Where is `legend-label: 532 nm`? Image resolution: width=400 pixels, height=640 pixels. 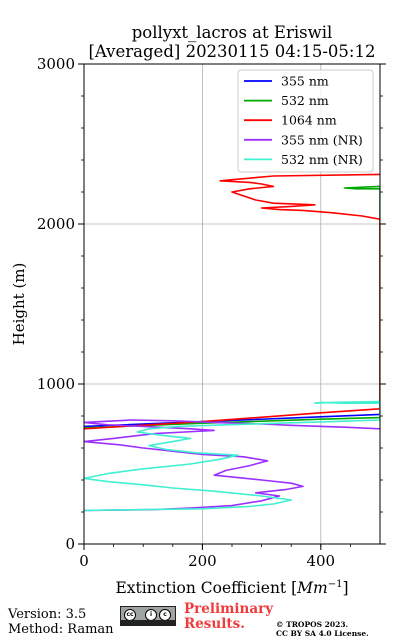 legend-label: 532 nm is located at coordinates (305, 100).